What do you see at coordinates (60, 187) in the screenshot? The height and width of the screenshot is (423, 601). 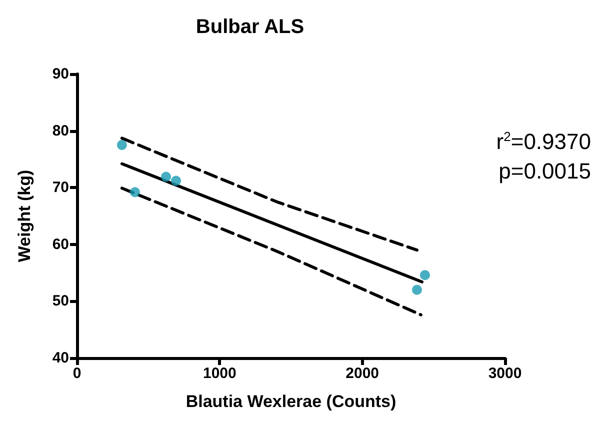 I see `y-tick-label: 70` at bounding box center [60, 187].